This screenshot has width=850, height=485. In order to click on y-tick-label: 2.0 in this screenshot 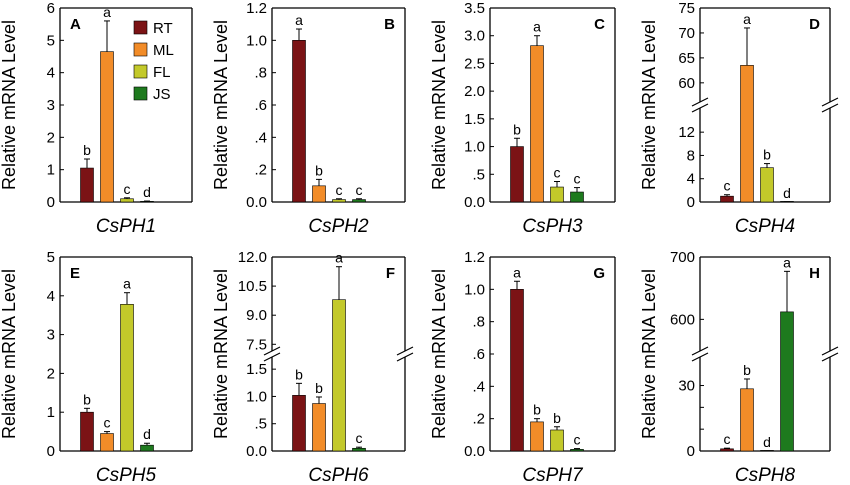, I will do `click(474, 91)`.